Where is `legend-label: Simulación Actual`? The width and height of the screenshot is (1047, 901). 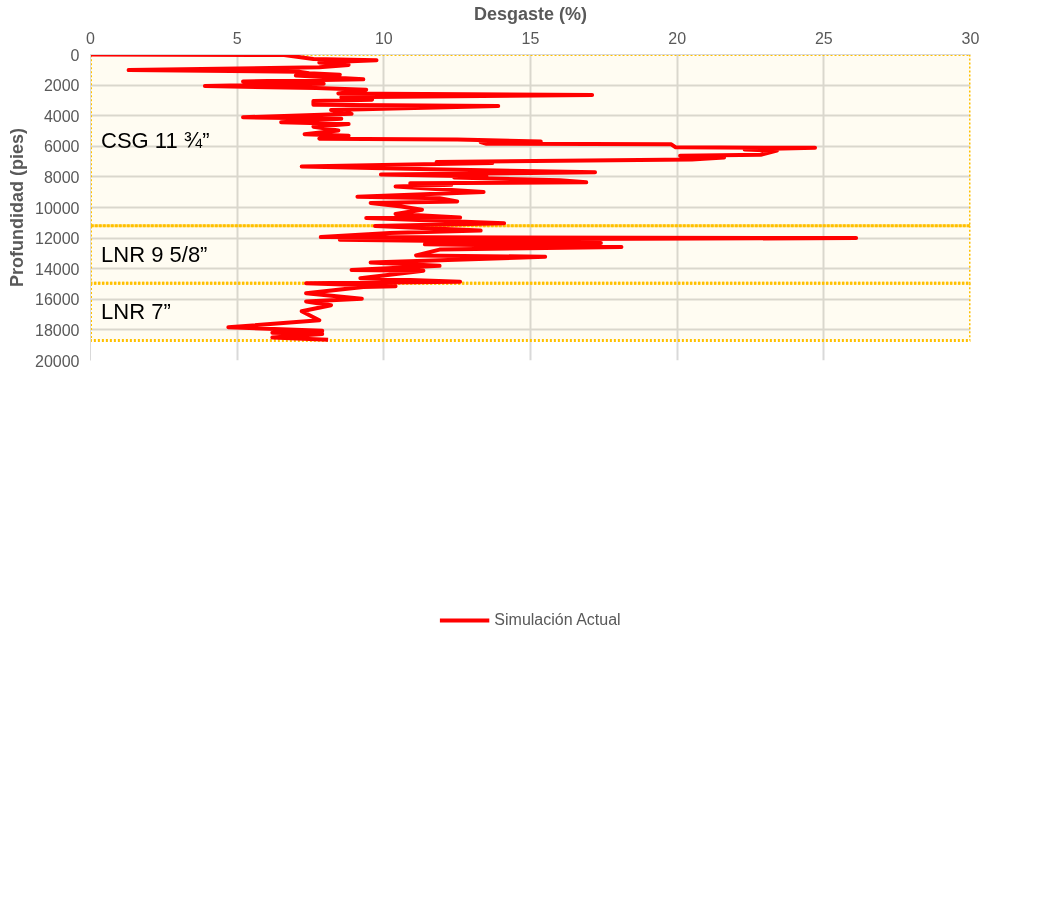
legend-label: Simulación Actual is located at coordinates (557, 620).